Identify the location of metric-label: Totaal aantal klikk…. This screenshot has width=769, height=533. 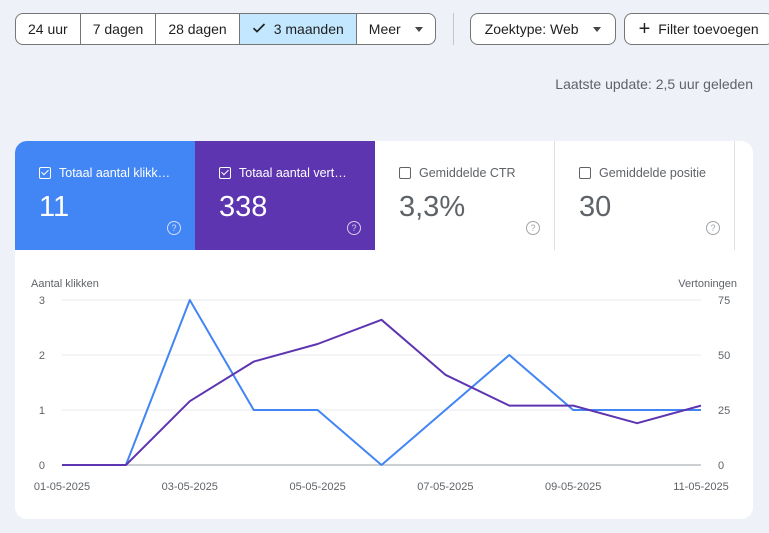
(115, 173).